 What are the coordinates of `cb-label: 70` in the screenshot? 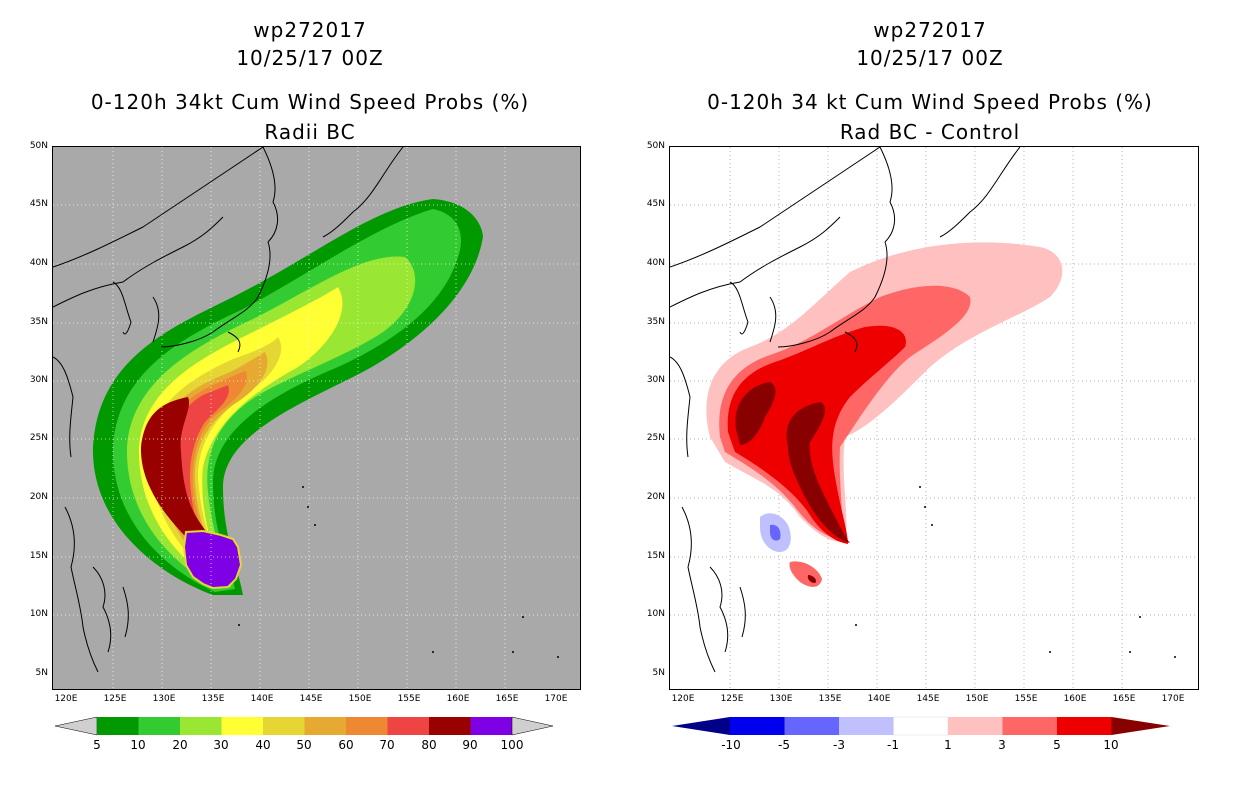 It's located at (387, 745).